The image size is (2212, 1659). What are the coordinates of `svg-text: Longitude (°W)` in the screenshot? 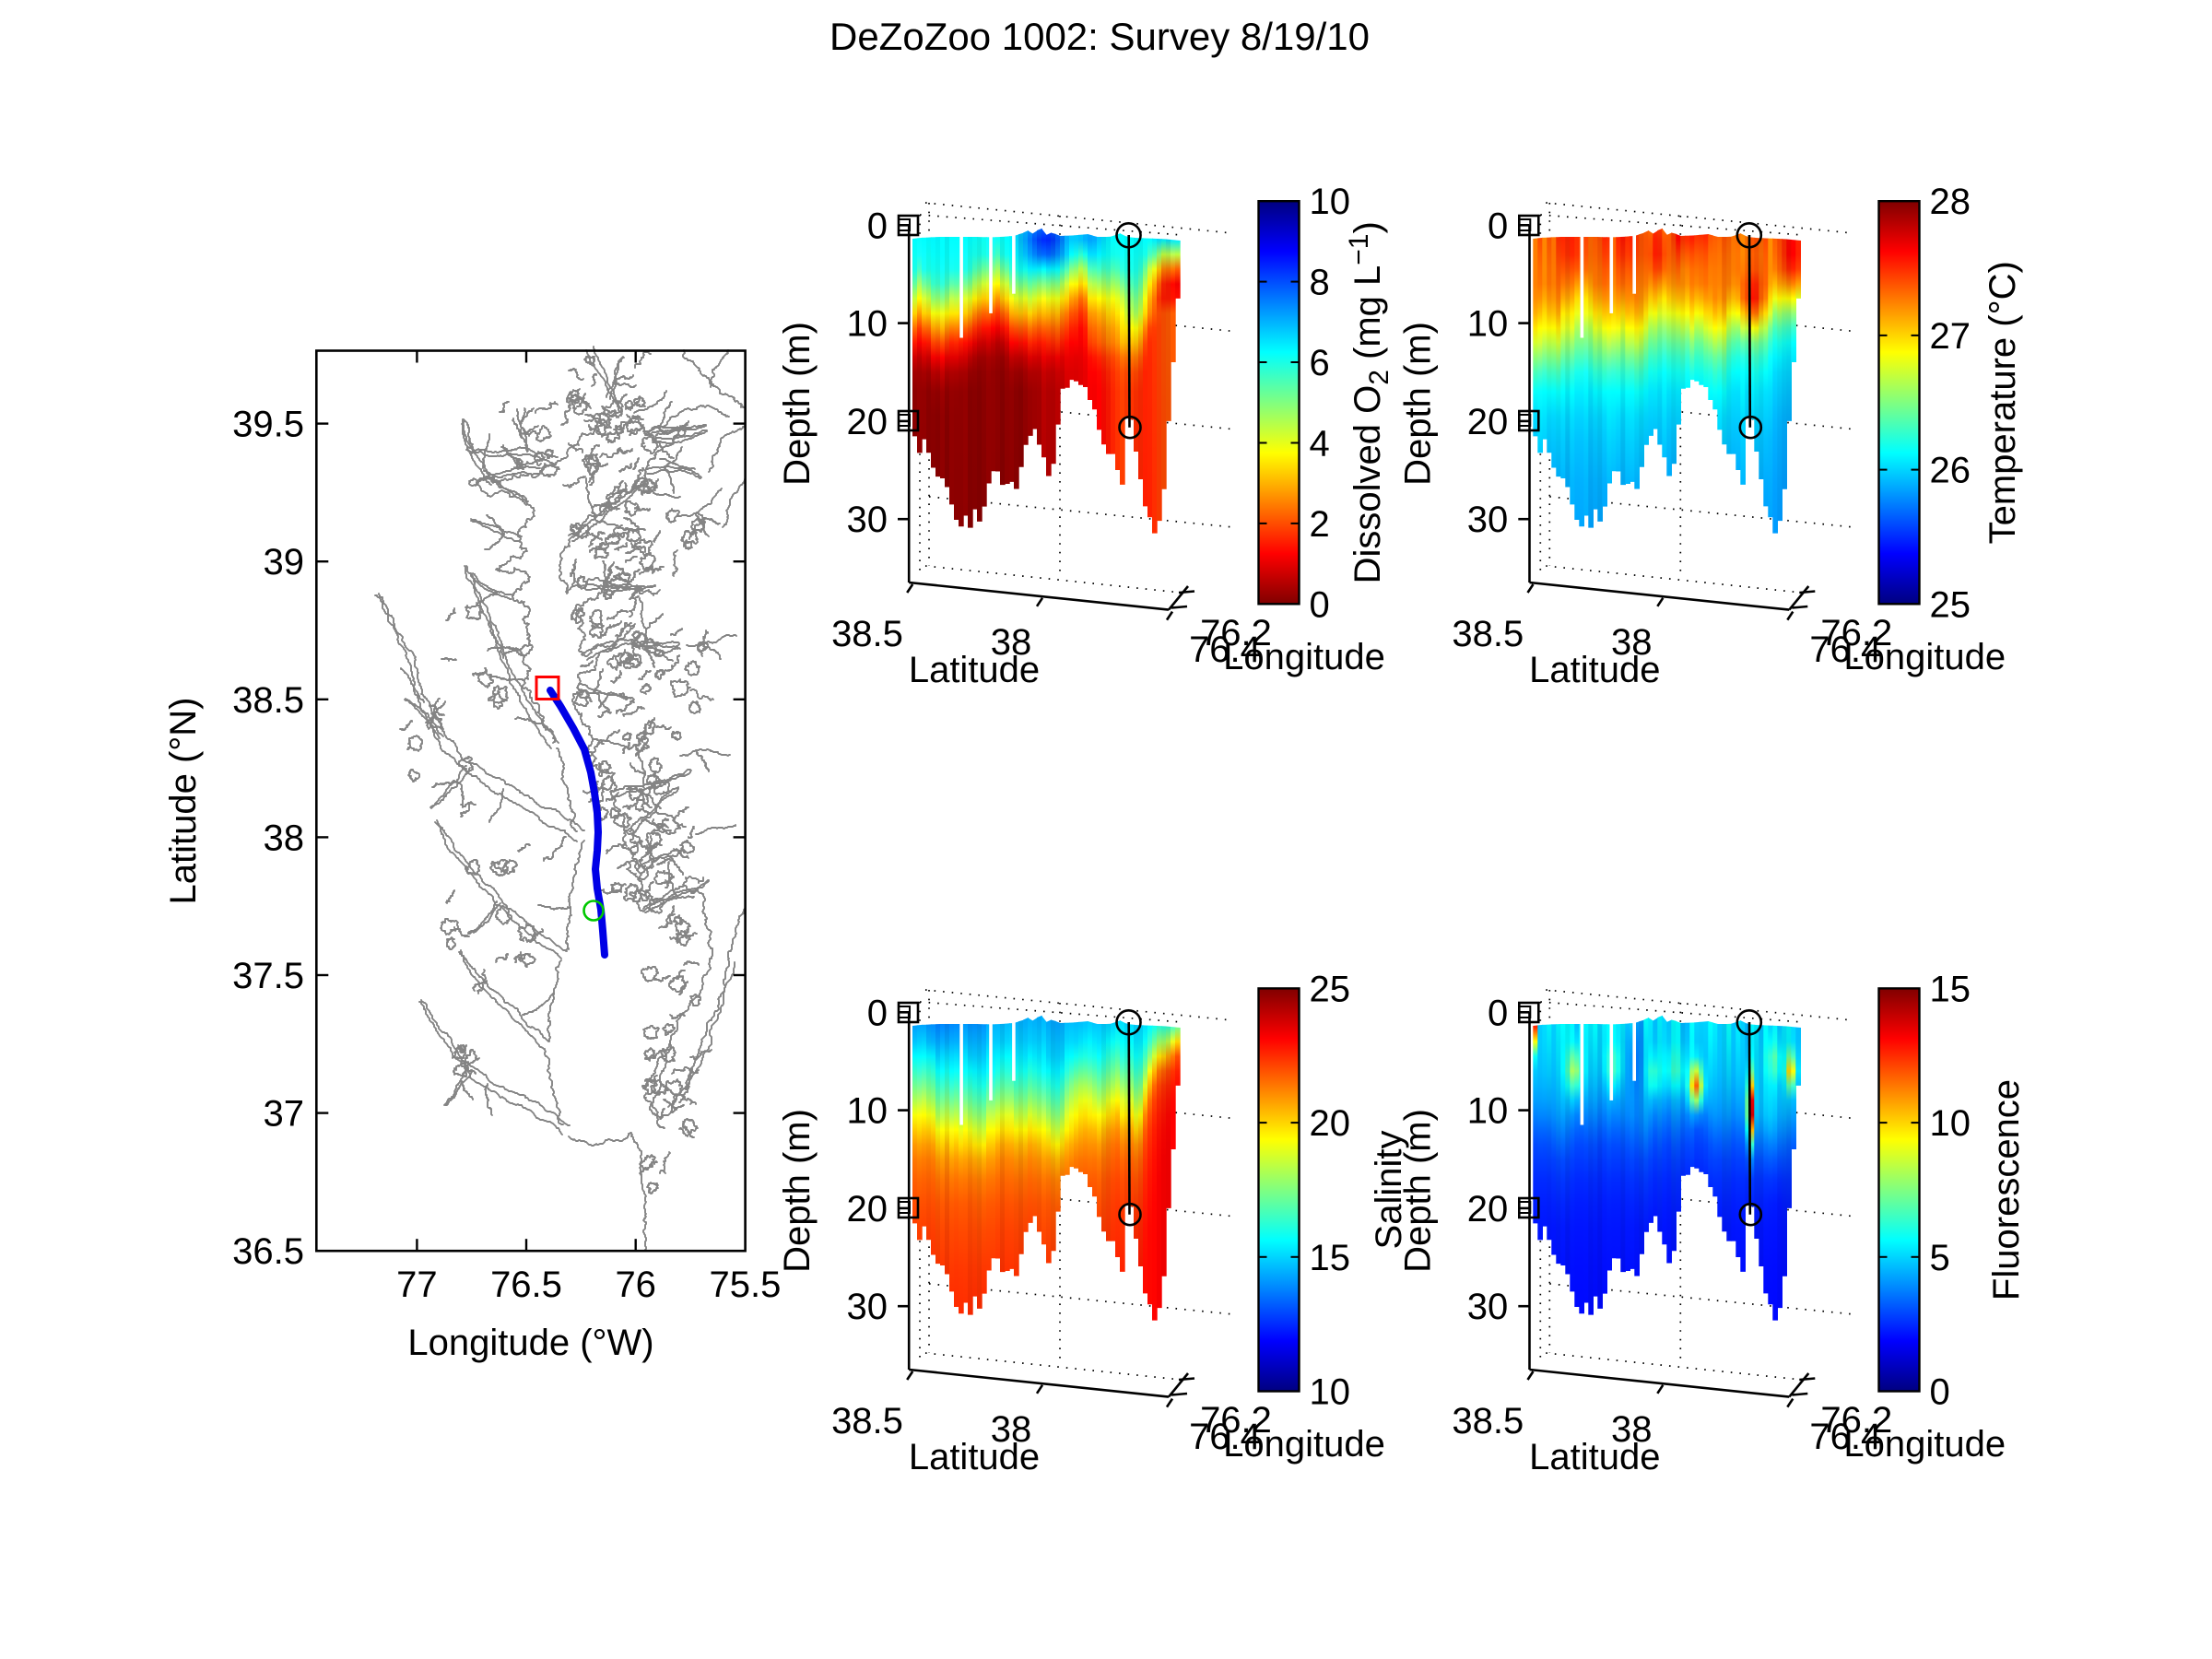 It's located at (530, 1343).